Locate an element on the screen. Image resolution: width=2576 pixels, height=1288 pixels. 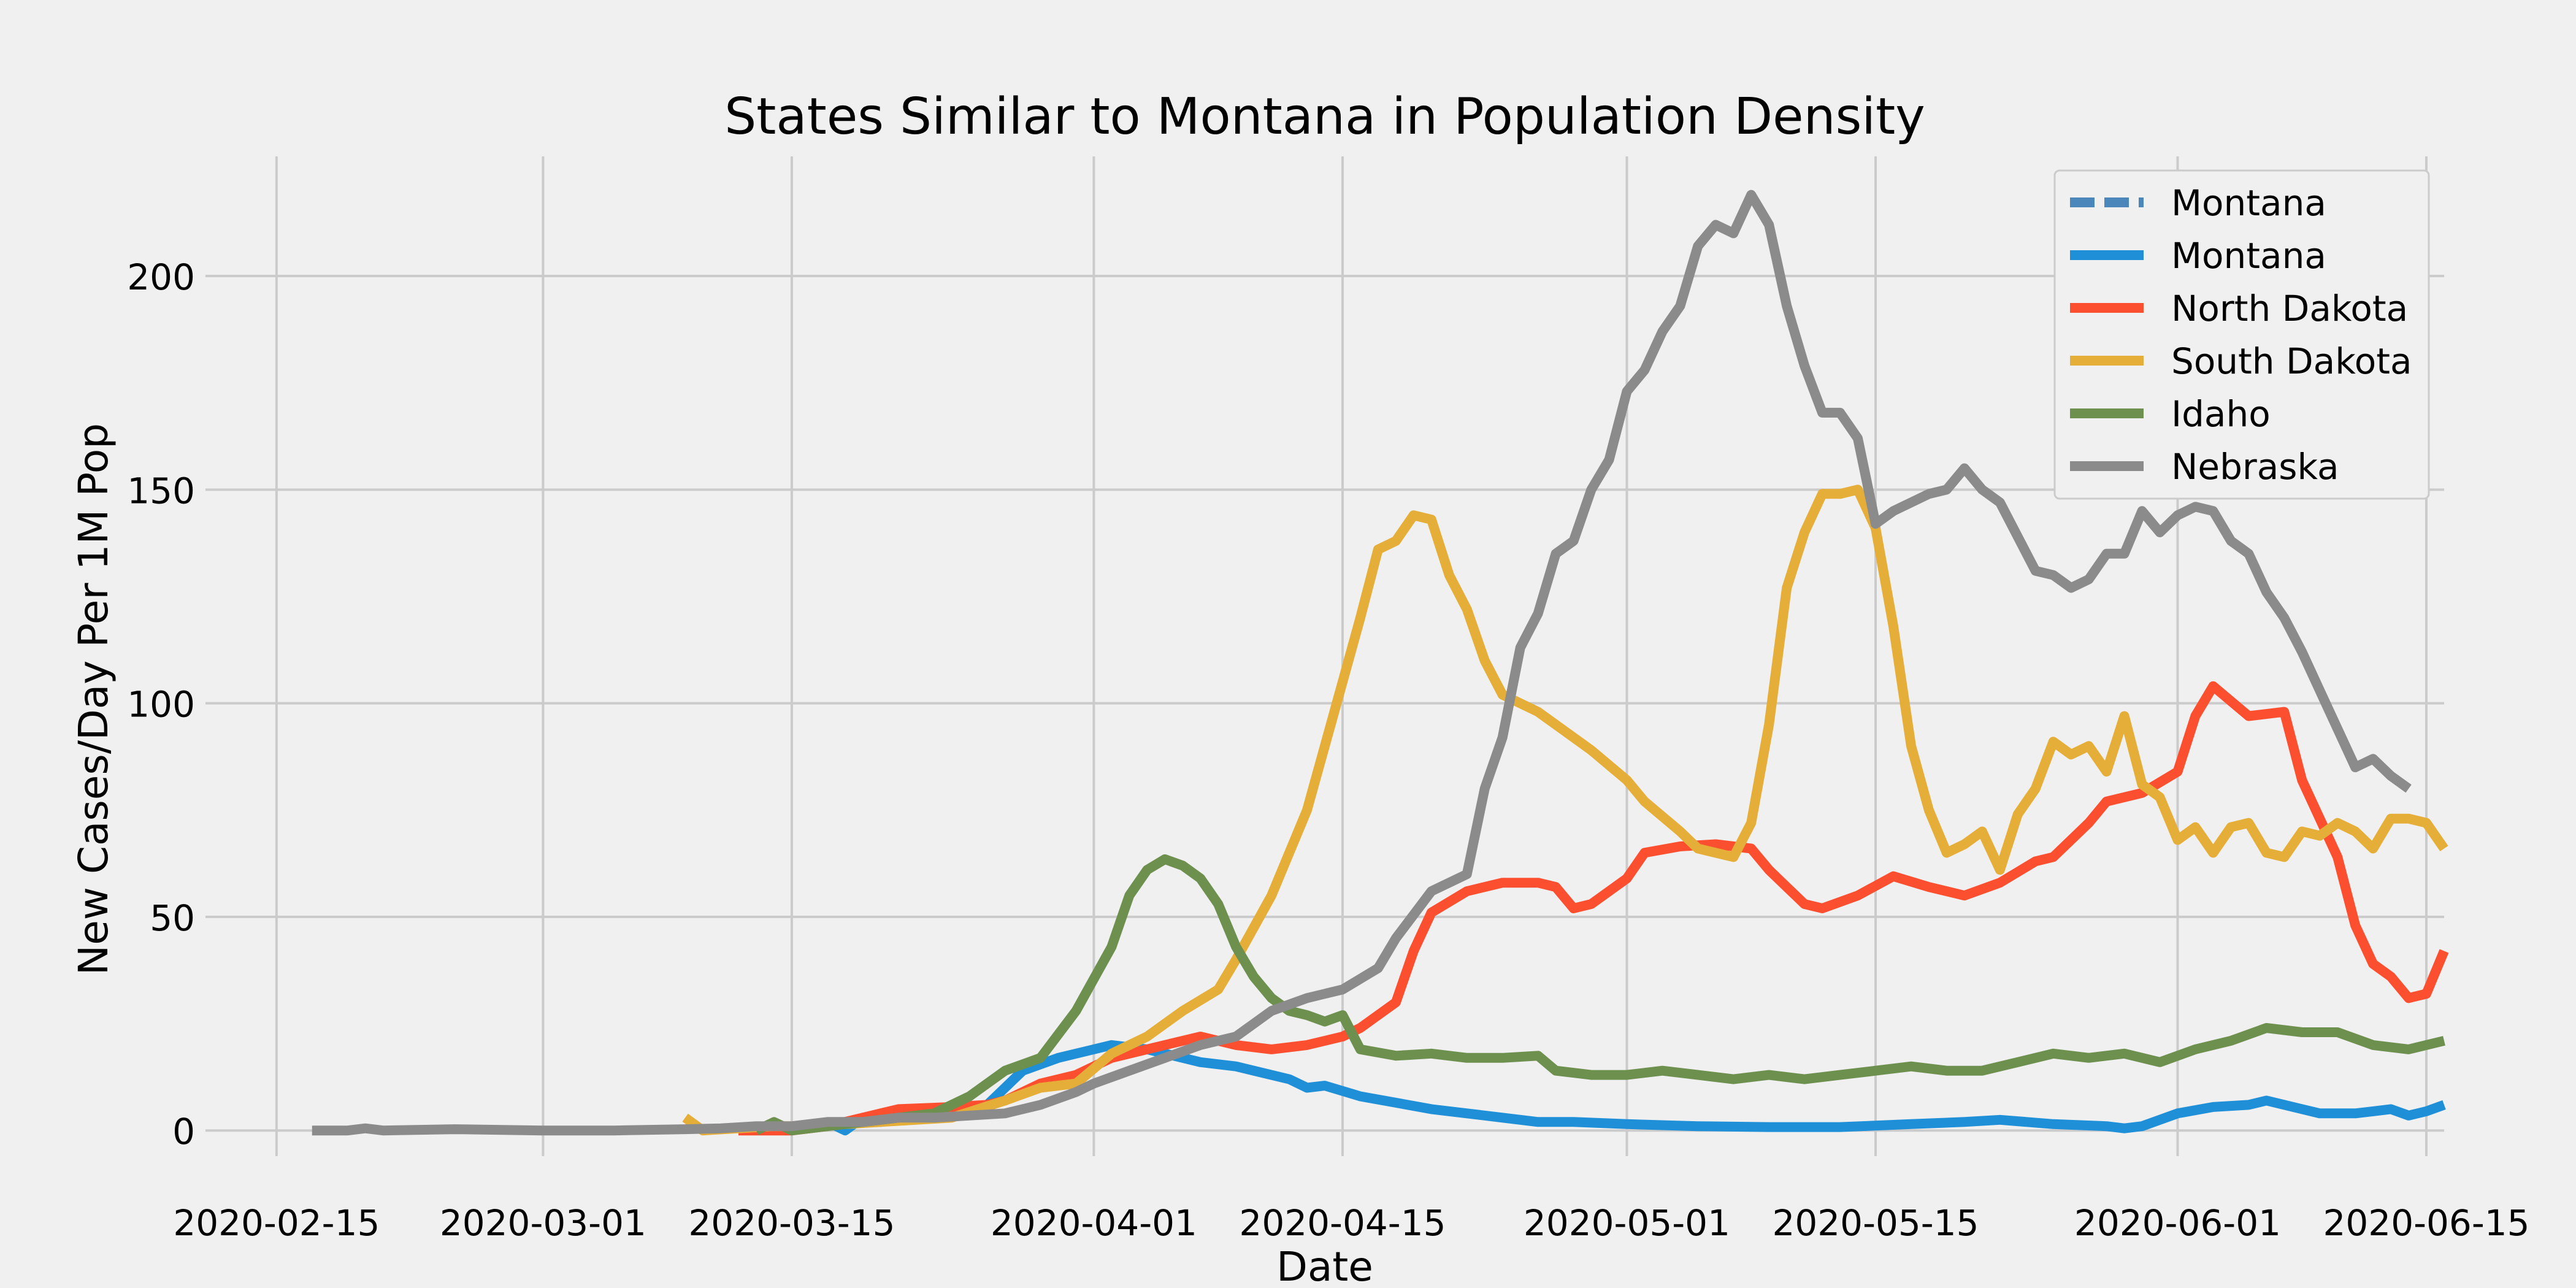
series-line-idaho is located at coordinates (1599, 995).